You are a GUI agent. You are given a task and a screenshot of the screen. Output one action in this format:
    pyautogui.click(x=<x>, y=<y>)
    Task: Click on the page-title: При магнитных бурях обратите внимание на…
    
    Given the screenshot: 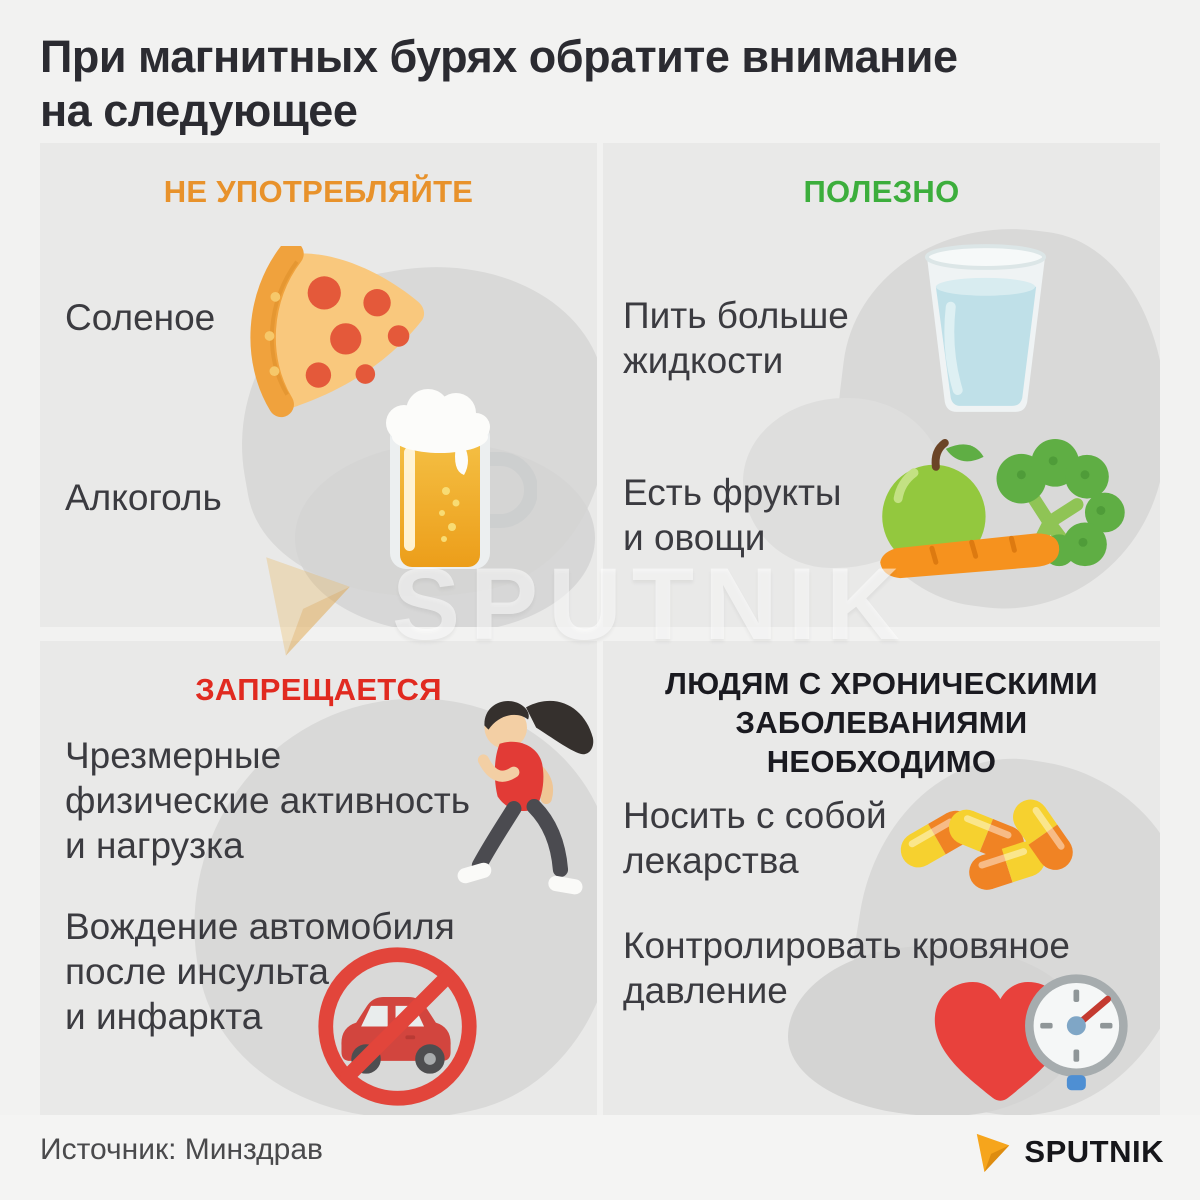 What is the action you would take?
    pyautogui.click(x=499, y=83)
    